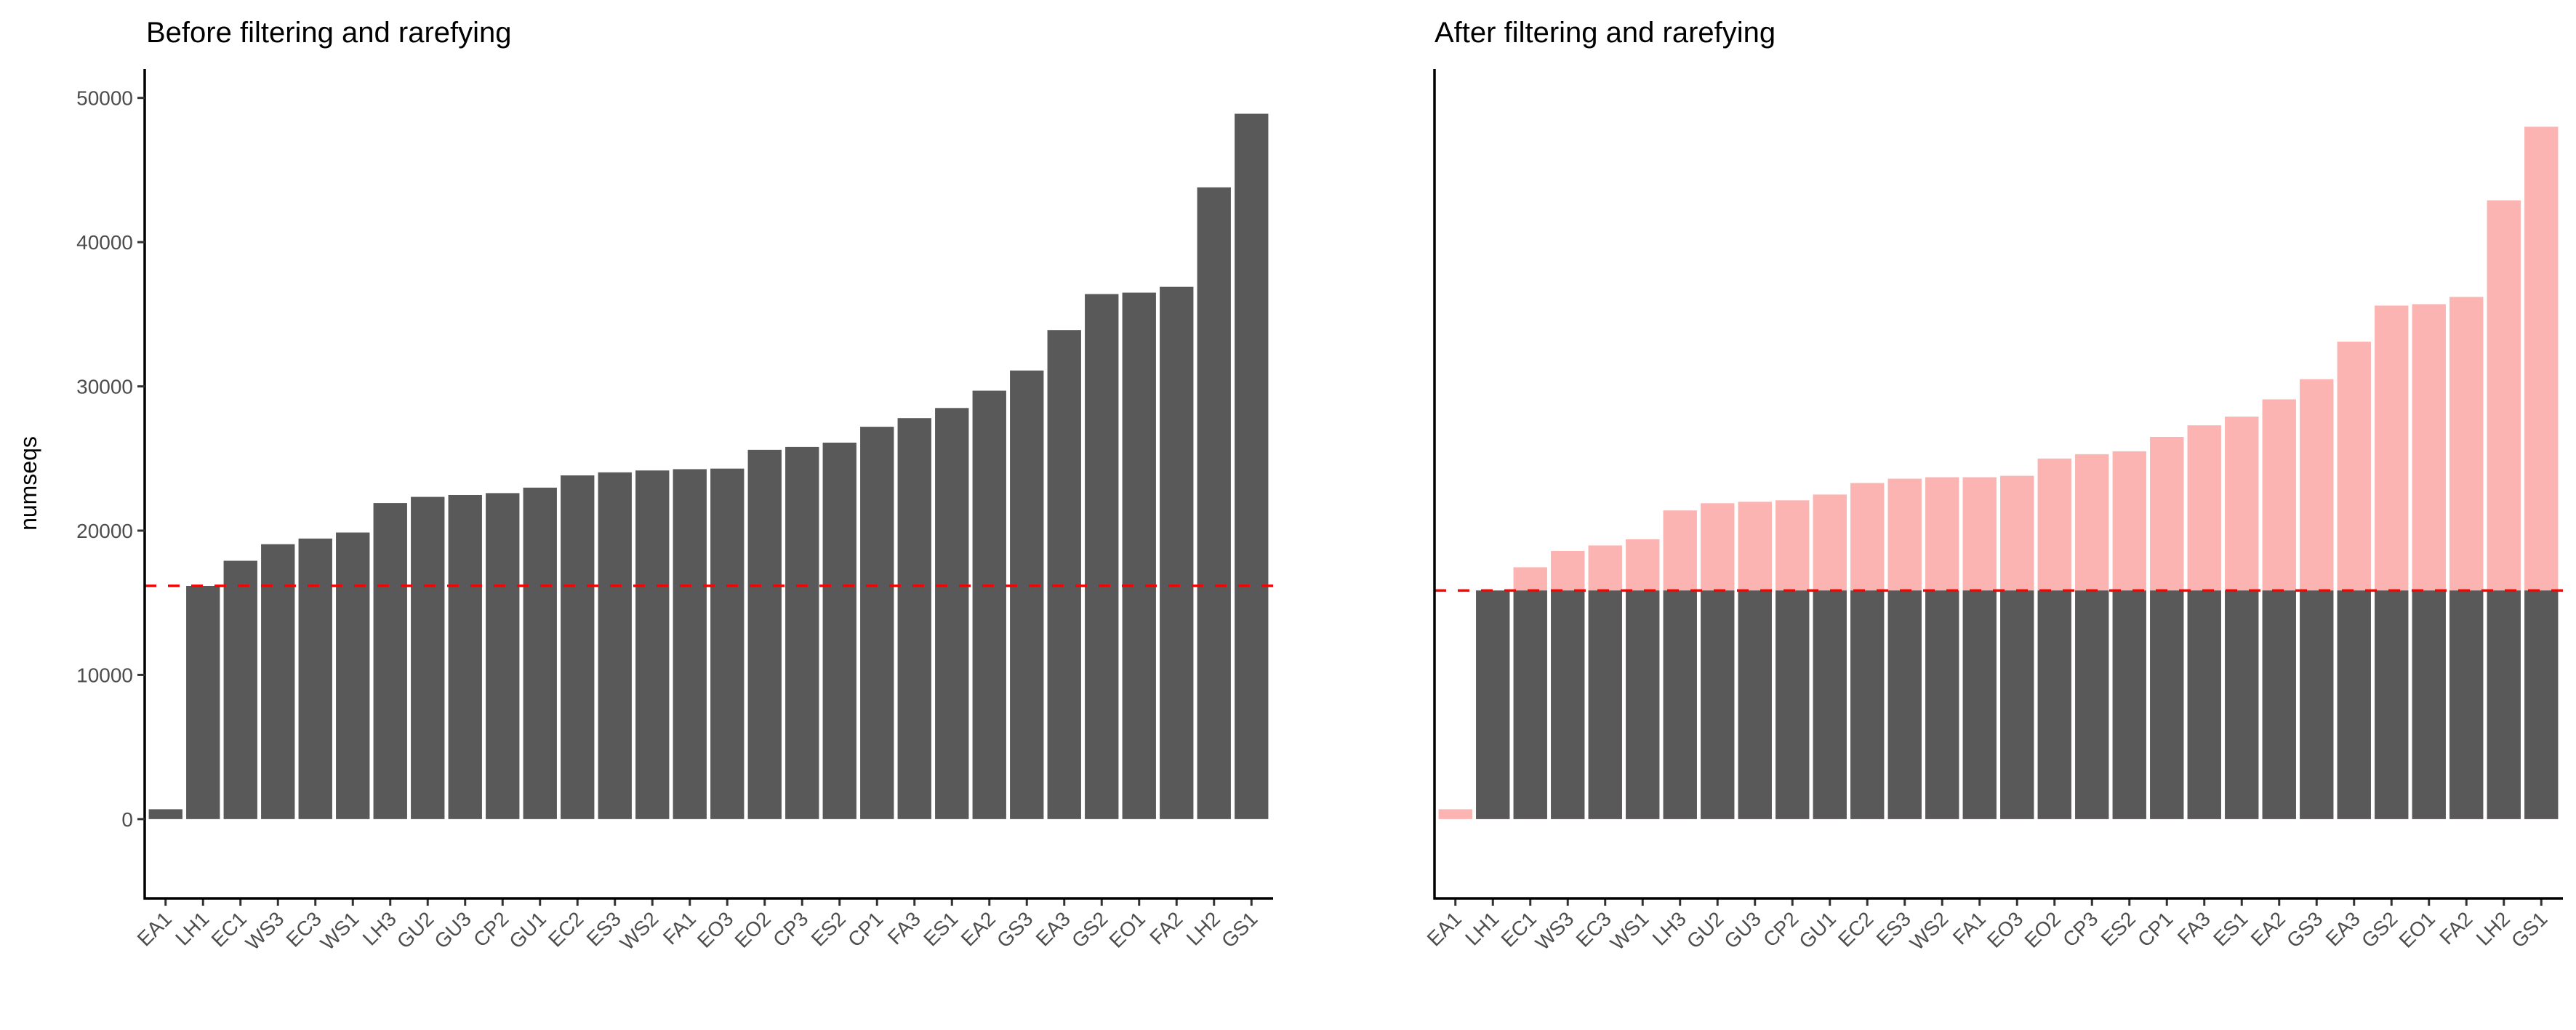  I want to click on bar-rarefied-GU2, so click(1718, 704).